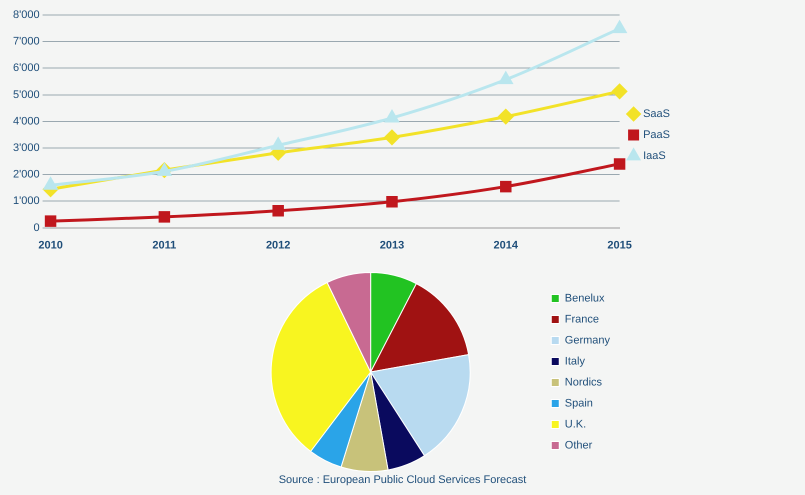 The height and width of the screenshot is (495, 805). What do you see at coordinates (26, 94) in the screenshot?
I see `y-tick-label: 5'000` at bounding box center [26, 94].